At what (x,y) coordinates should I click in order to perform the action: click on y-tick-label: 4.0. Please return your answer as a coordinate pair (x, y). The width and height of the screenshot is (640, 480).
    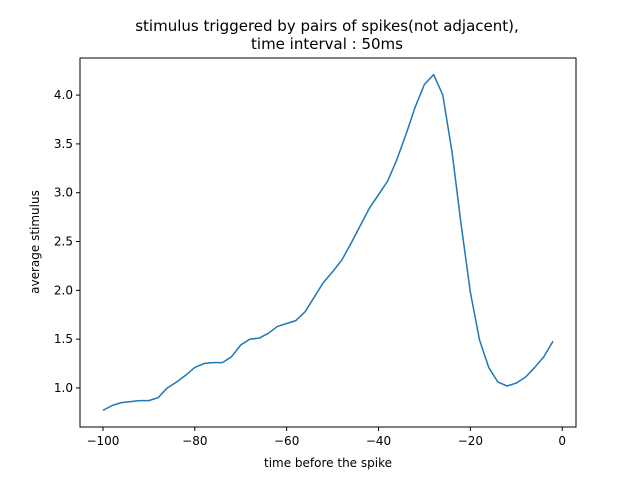
    Looking at the image, I should click on (63, 95).